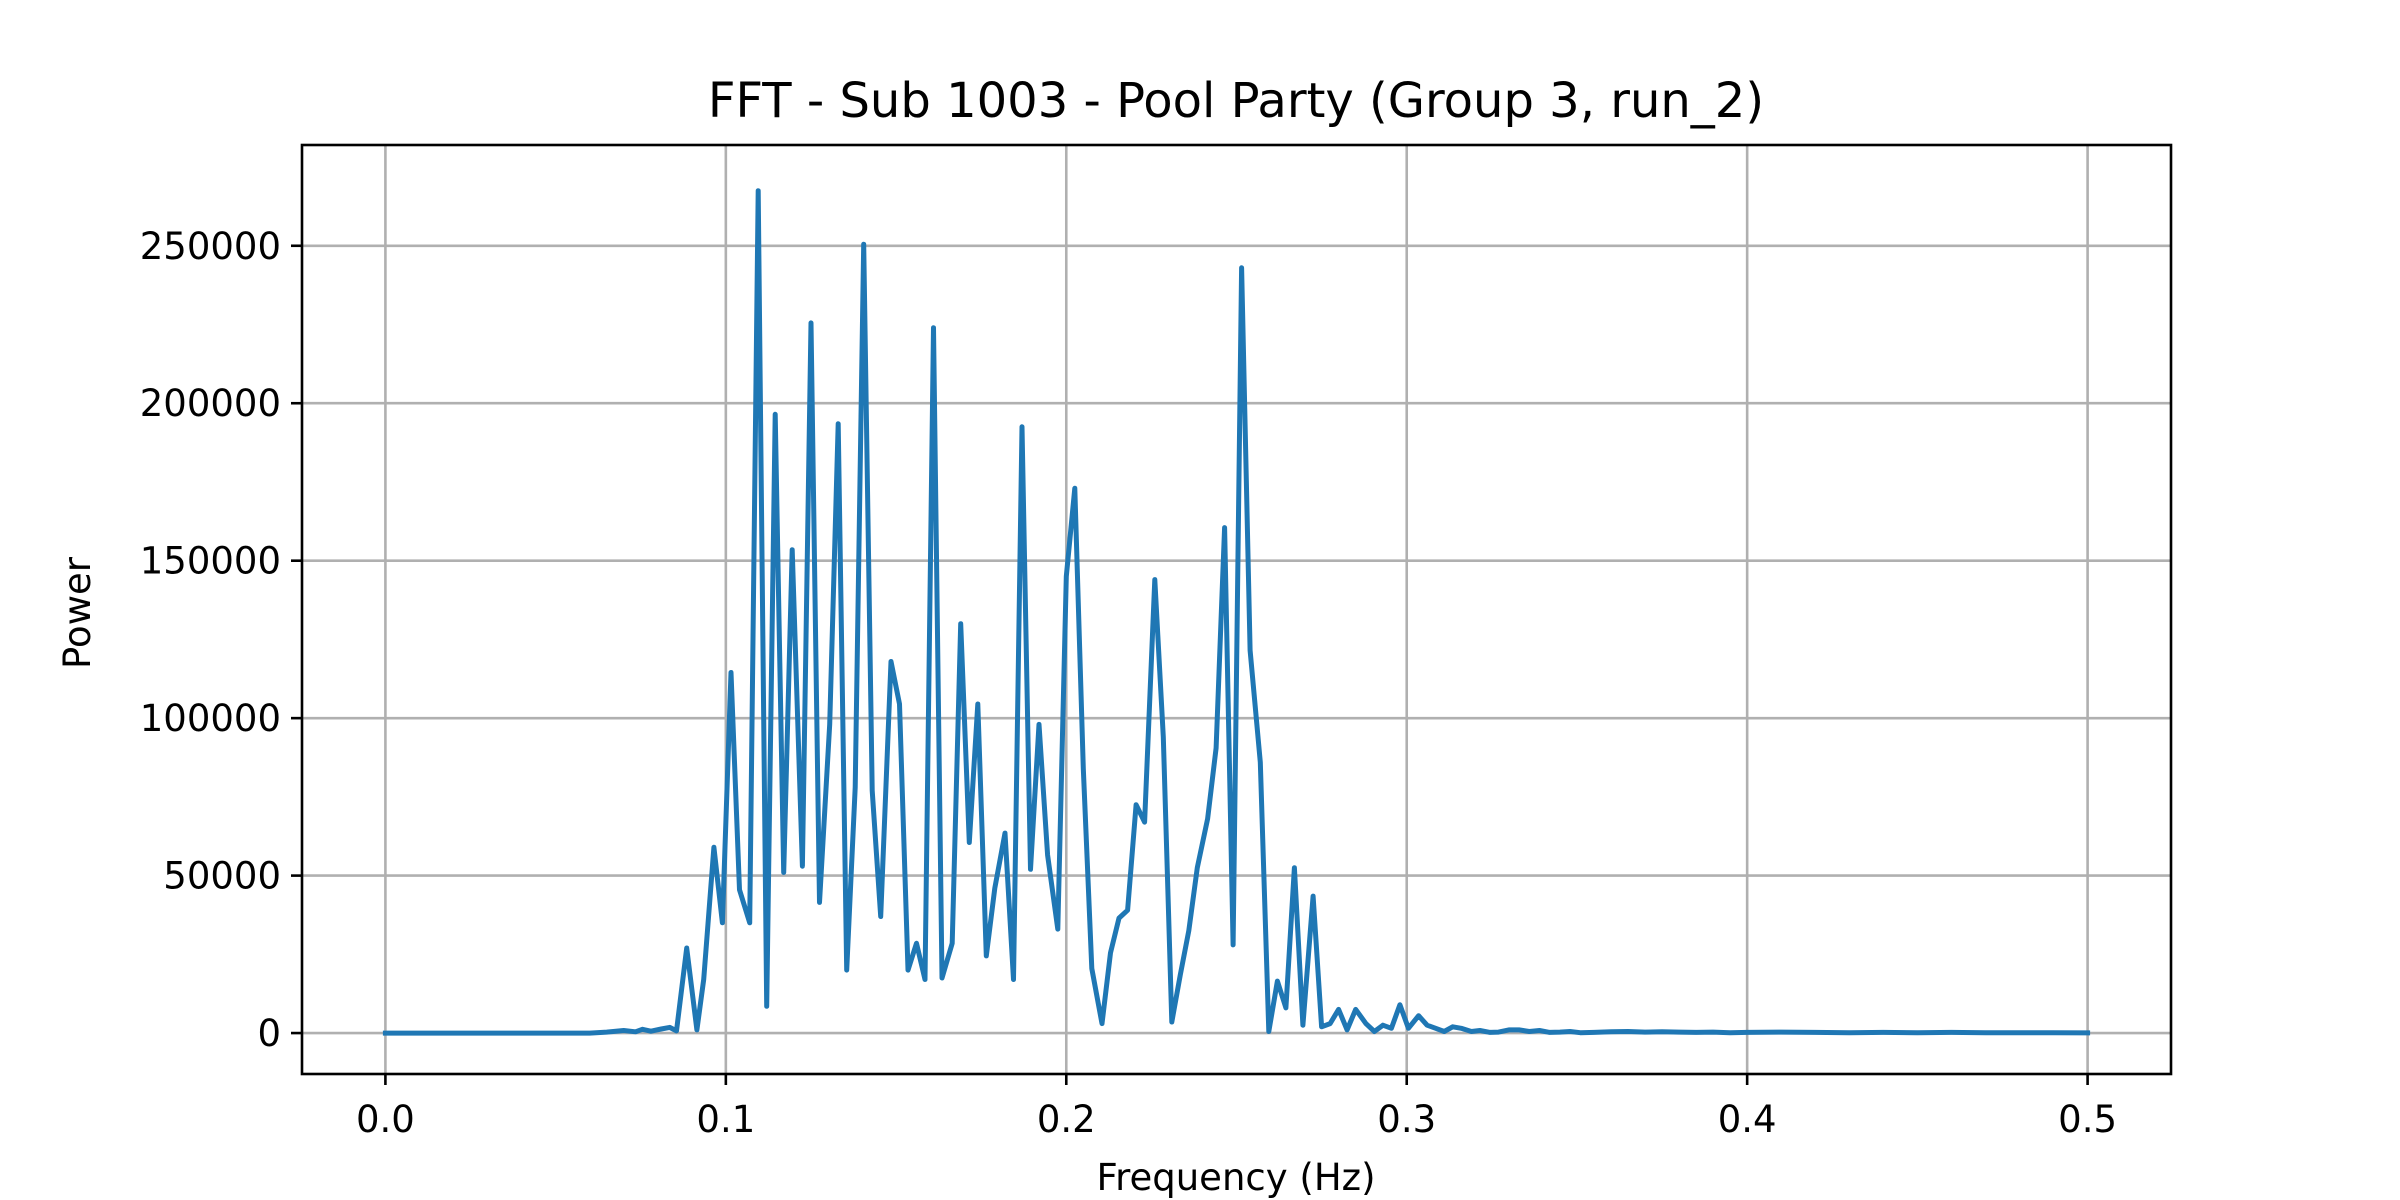 The image size is (2400, 1200). I want to click on y-tick-label: 150000, so click(210, 561).